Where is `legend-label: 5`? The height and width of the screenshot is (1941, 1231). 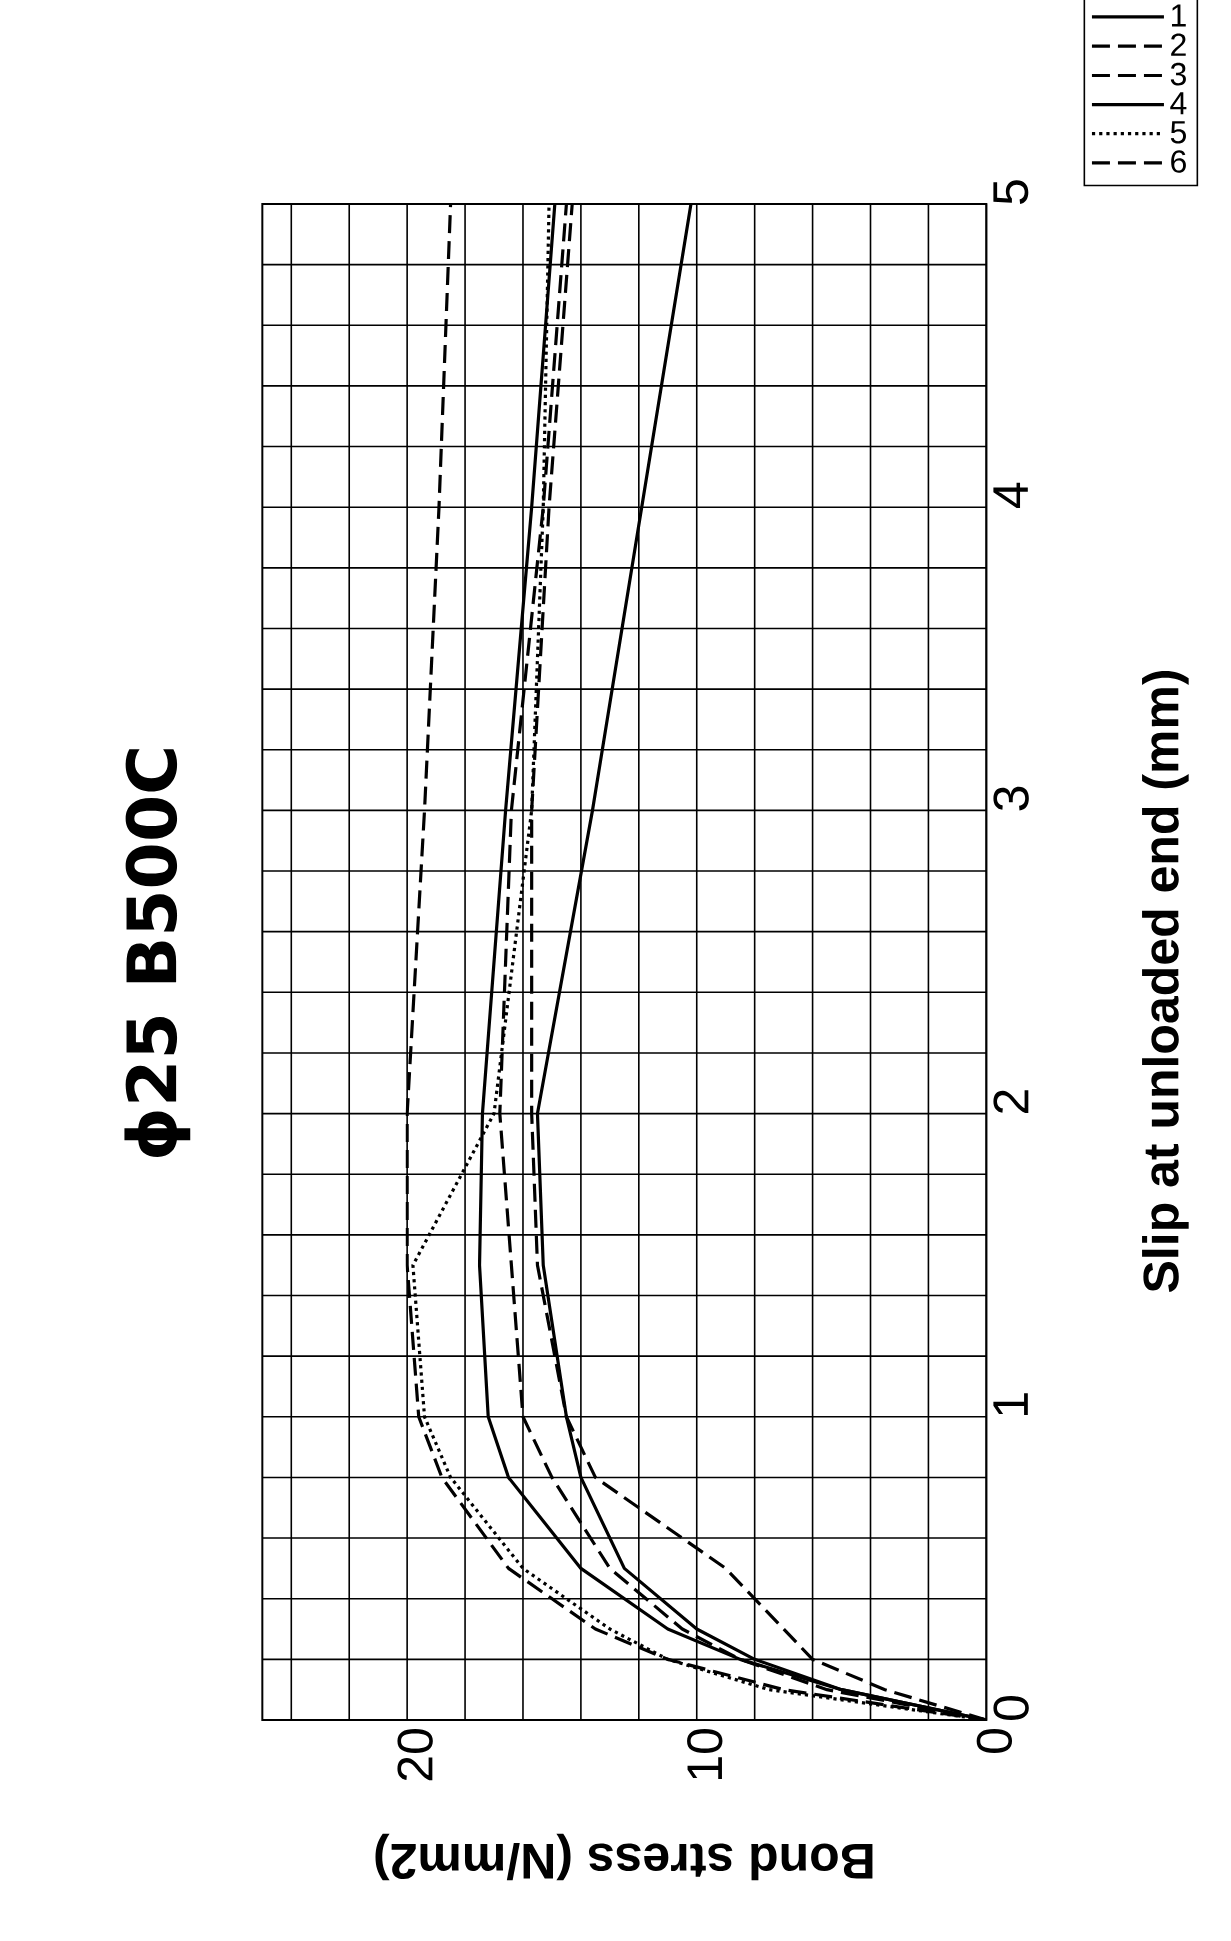
legend-label: 5 is located at coordinates (1178, 132).